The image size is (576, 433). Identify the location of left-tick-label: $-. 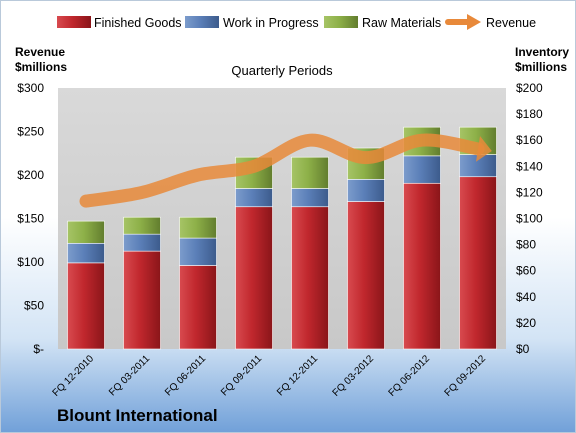
(38, 349).